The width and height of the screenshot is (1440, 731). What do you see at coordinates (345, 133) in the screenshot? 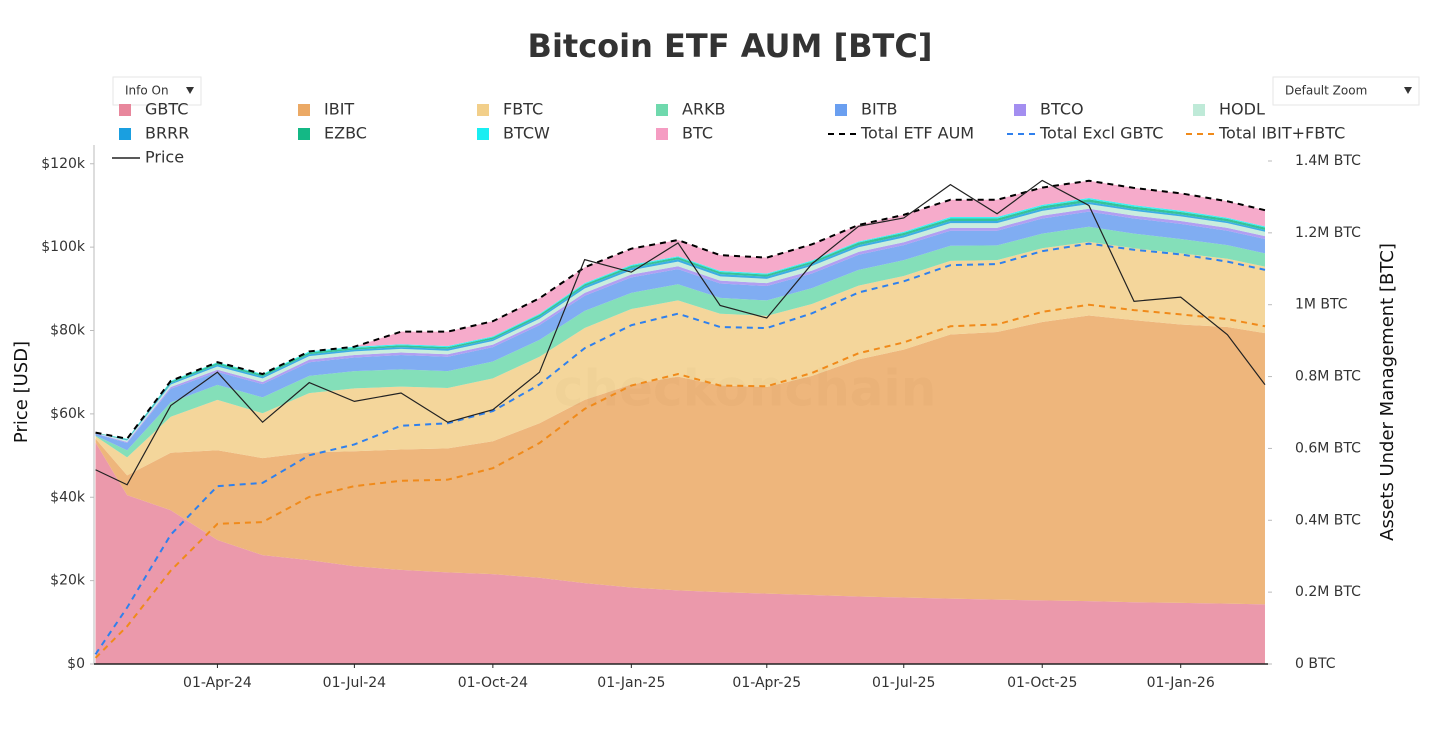
I see `legend-label: EZBC` at bounding box center [345, 133].